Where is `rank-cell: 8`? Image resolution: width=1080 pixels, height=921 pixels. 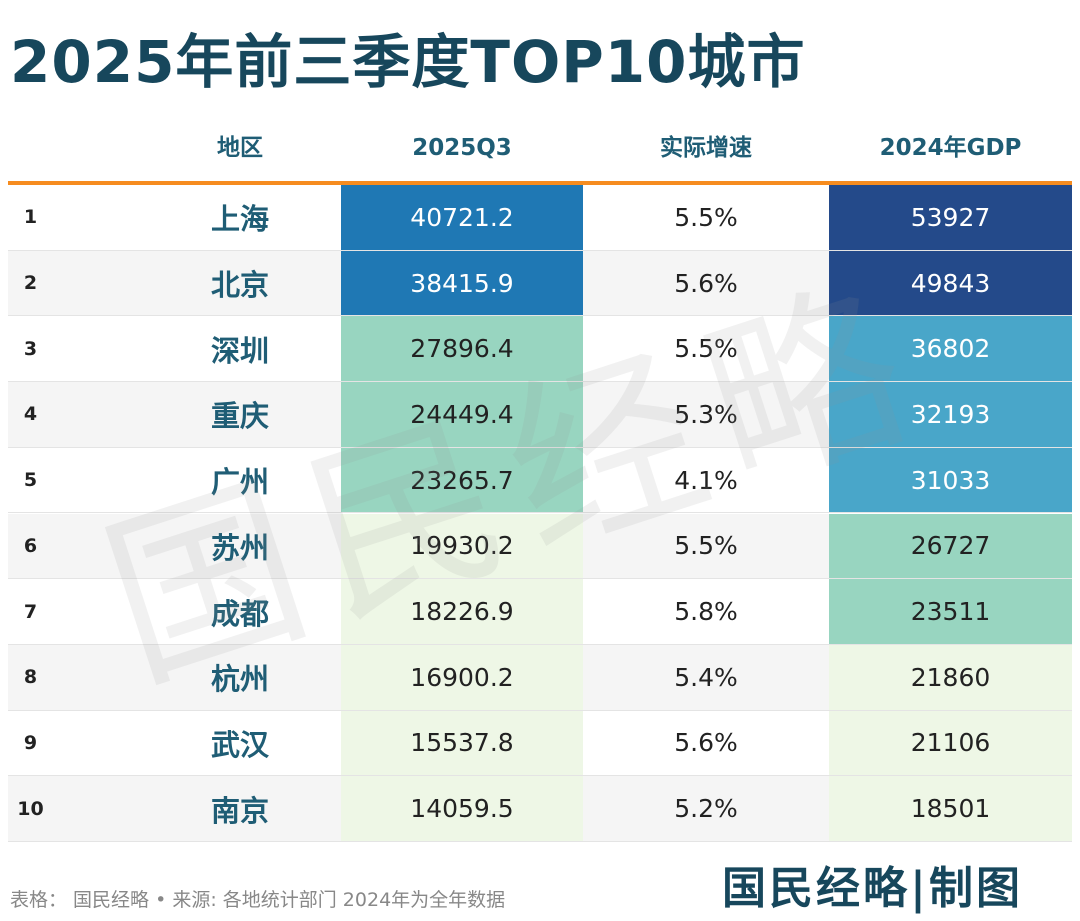 rank-cell: 8 is located at coordinates (30, 677).